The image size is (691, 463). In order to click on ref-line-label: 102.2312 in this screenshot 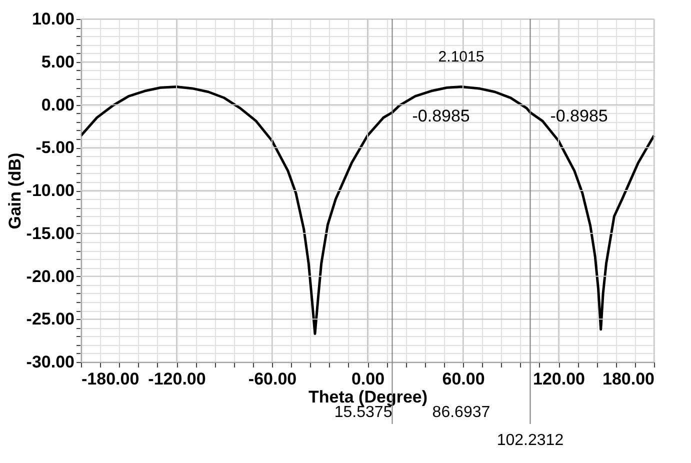, I will do `click(530, 440)`.